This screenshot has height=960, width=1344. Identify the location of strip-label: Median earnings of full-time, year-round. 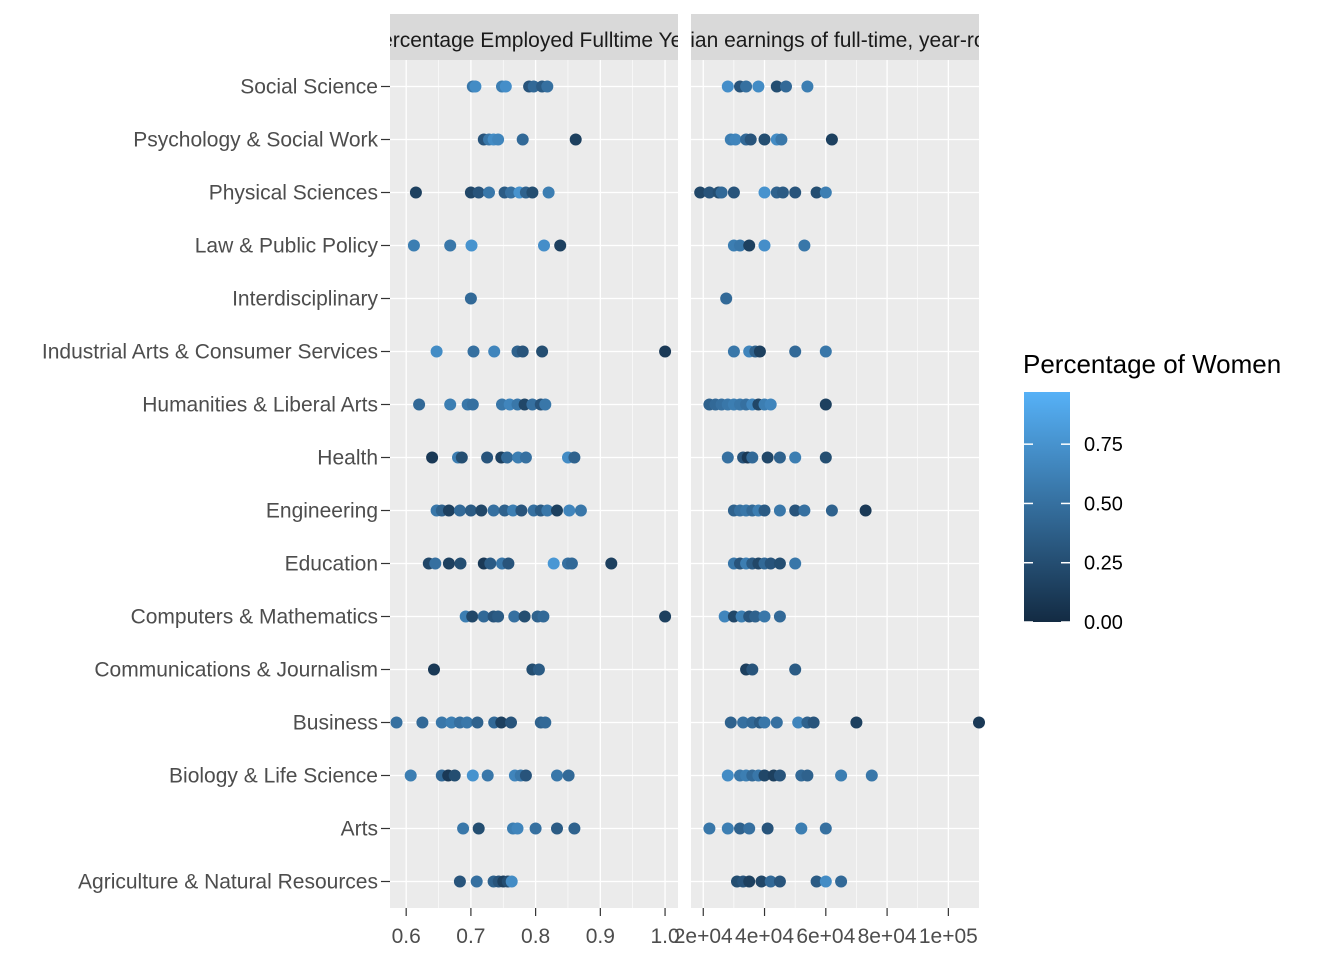
(834, 40).